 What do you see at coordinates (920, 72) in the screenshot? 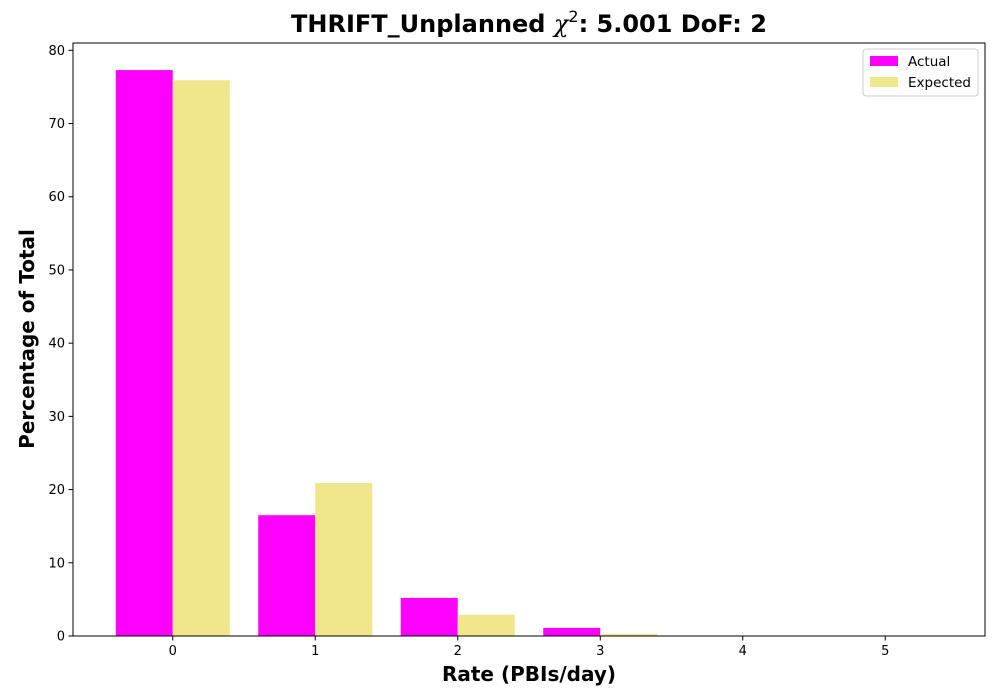
I see `legend: Actual Expected` at bounding box center [920, 72].